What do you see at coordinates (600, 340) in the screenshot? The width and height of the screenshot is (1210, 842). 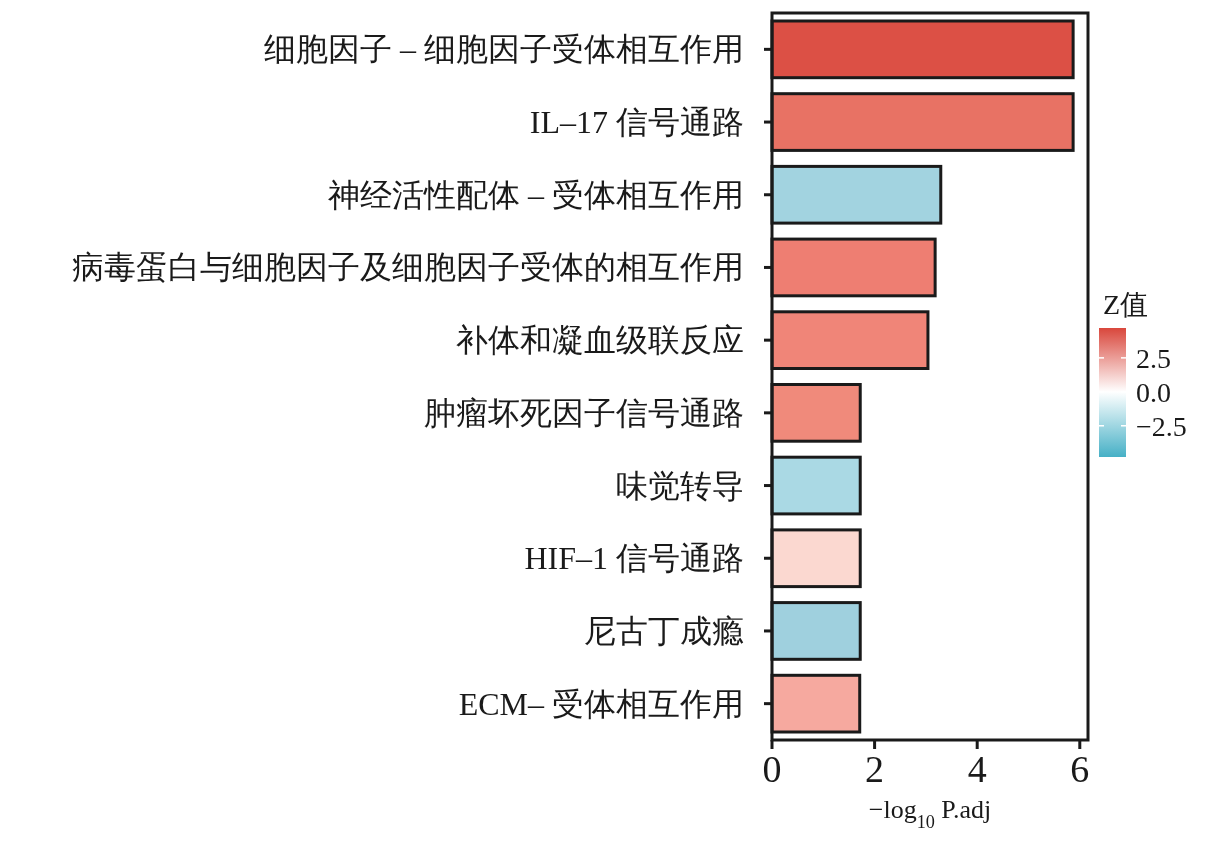 I see `y-tick-label: 补体和凝血级联反应` at bounding box center [600, 340].